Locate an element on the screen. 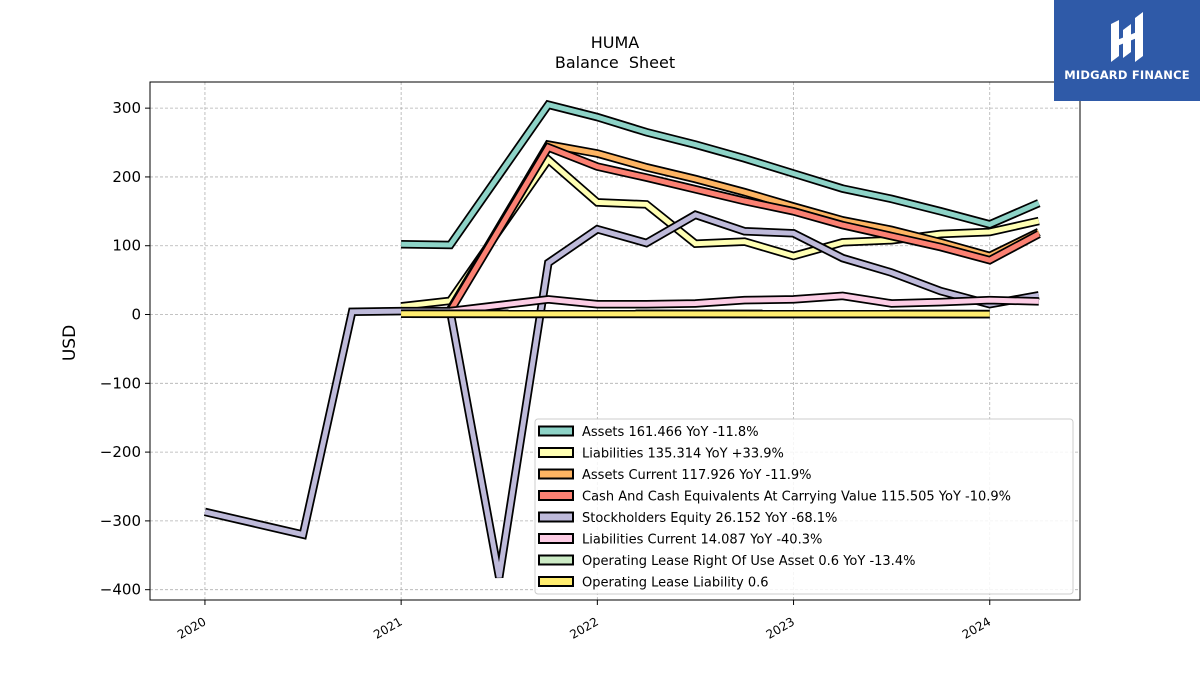  legend-label: Assets 161.466 YoY -11.8% is located at coordinates (670, 432).